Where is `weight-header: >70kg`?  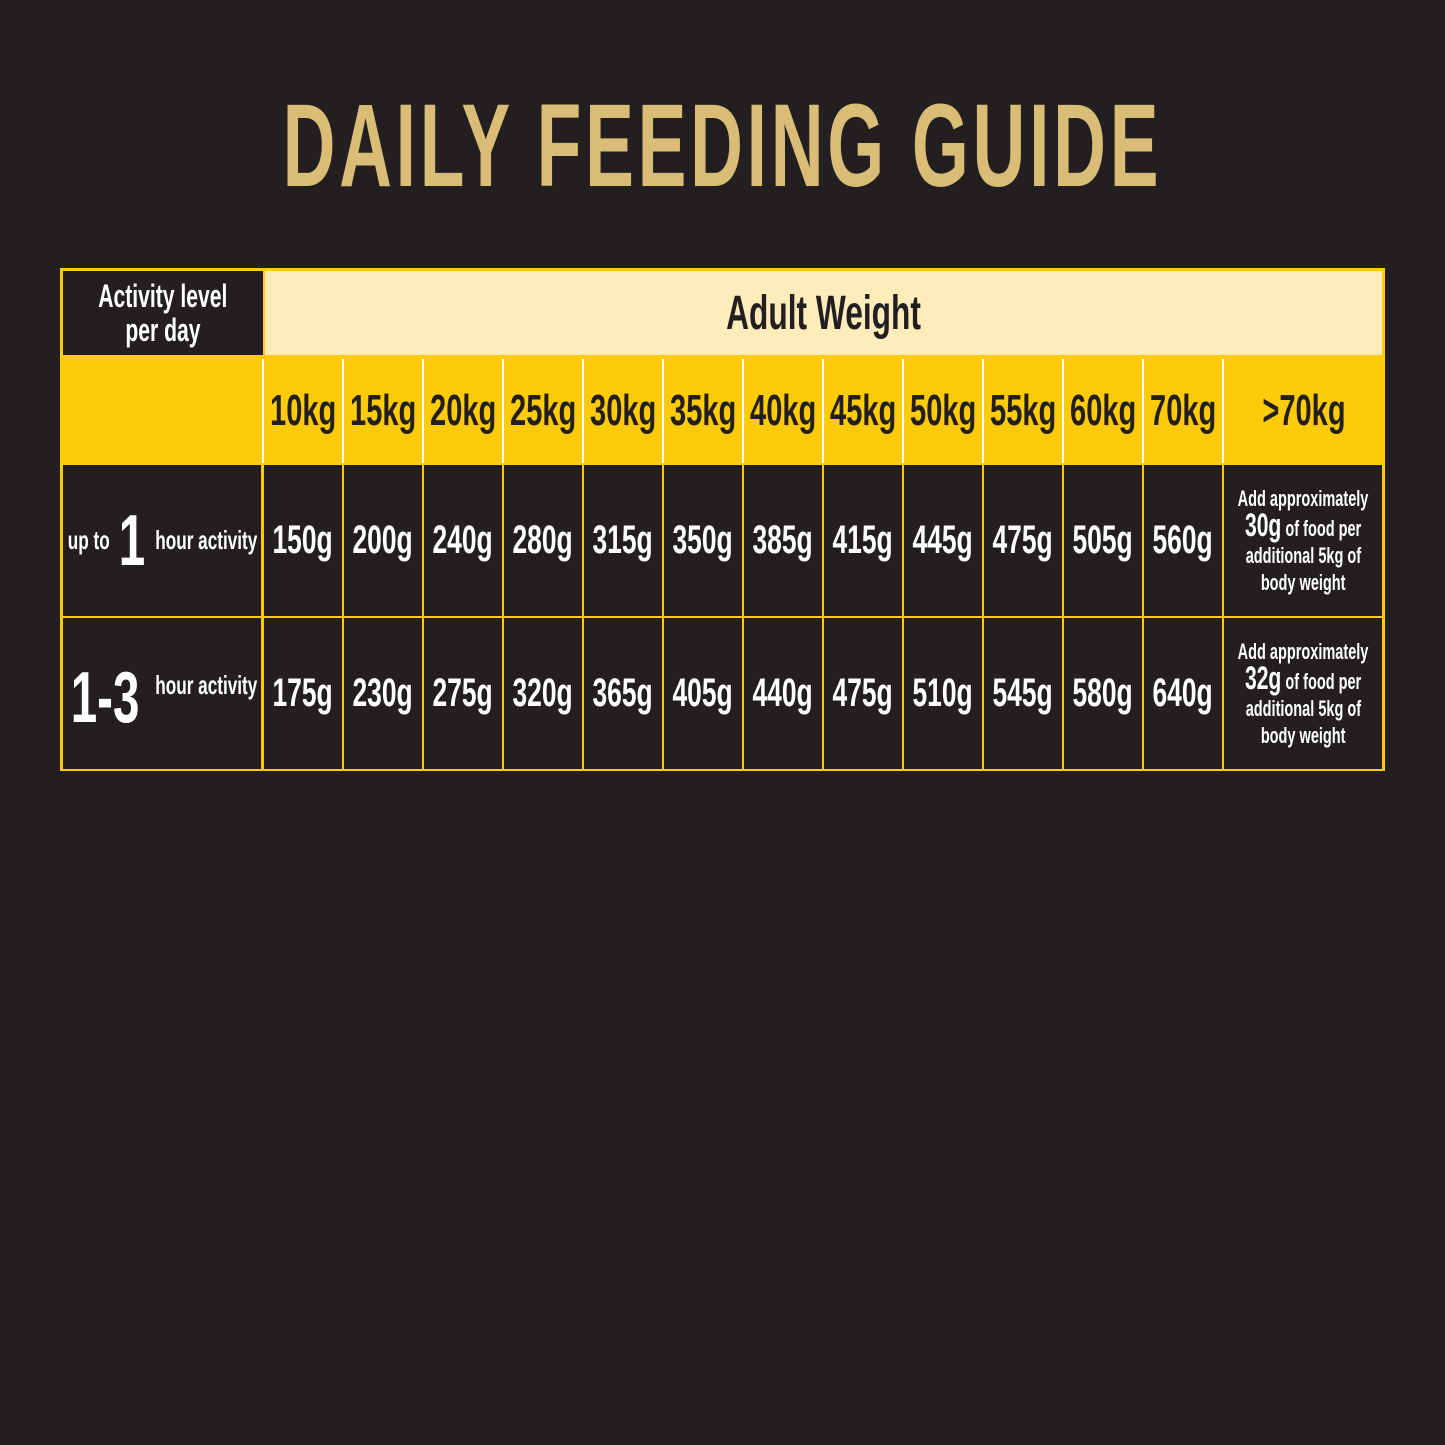
weight-header: >70kg is located at coordinates (1304, 411).